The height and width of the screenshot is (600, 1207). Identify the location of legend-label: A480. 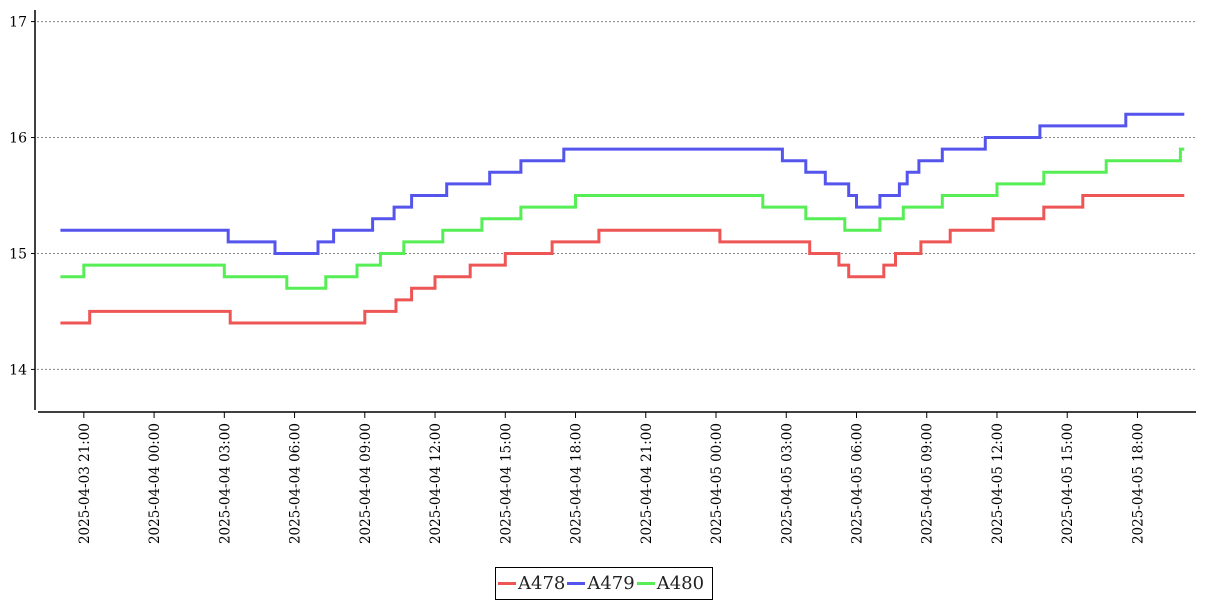
(680, 583).